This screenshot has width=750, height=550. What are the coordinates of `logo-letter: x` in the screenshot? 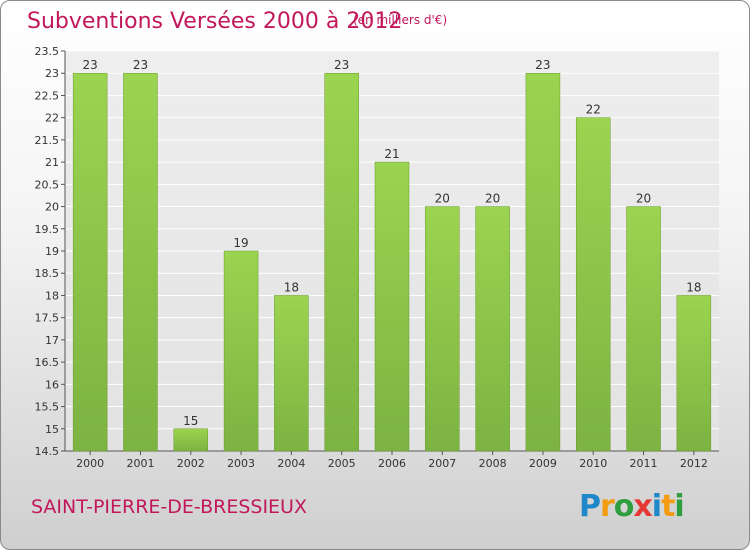 It's located at (642, 506).